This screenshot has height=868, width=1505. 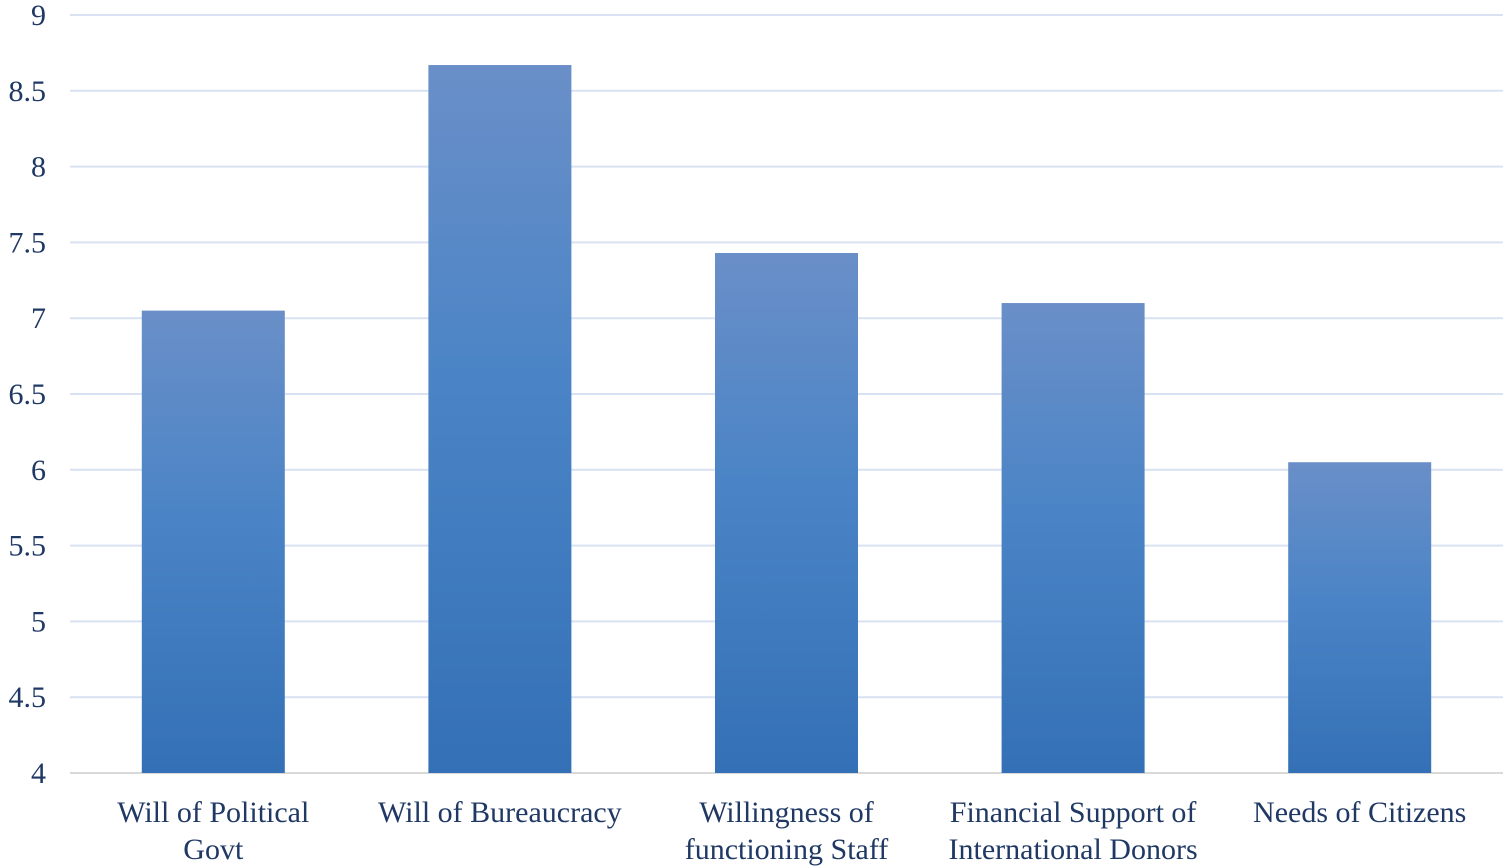 I want to click on x-category-label: Govt, so click(x=213, y=849).